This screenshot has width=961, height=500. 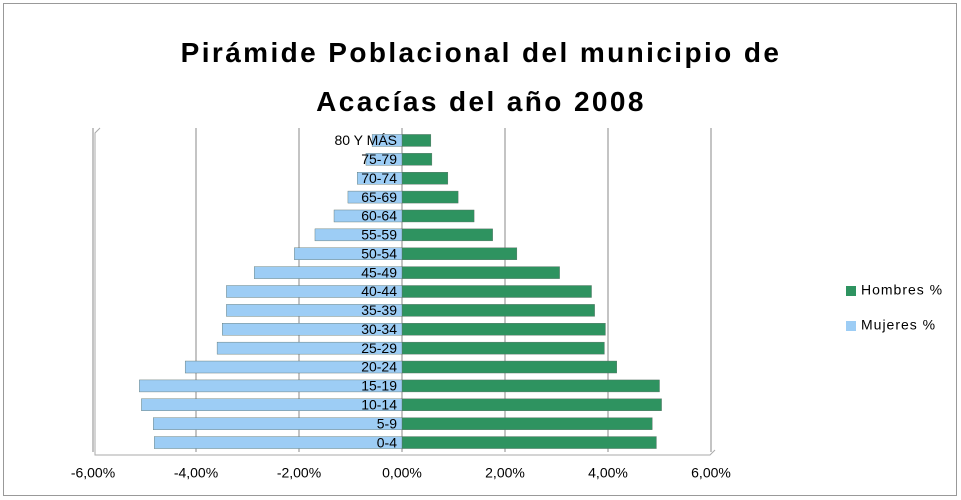 I want to click on y-tick-label: 60-64, so click(x=379, y=216).